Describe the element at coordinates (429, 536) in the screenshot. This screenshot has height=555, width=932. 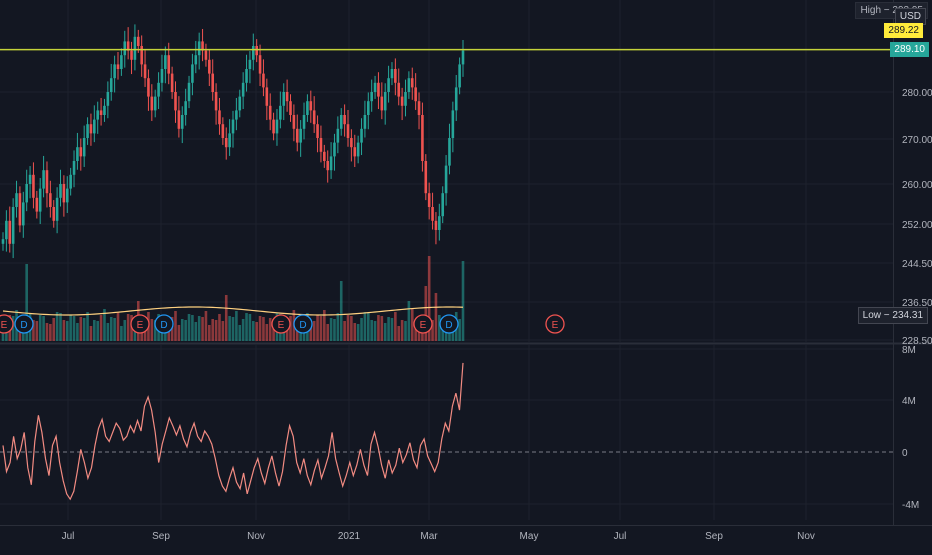
I see `time-tick-label: Mar` at that location.